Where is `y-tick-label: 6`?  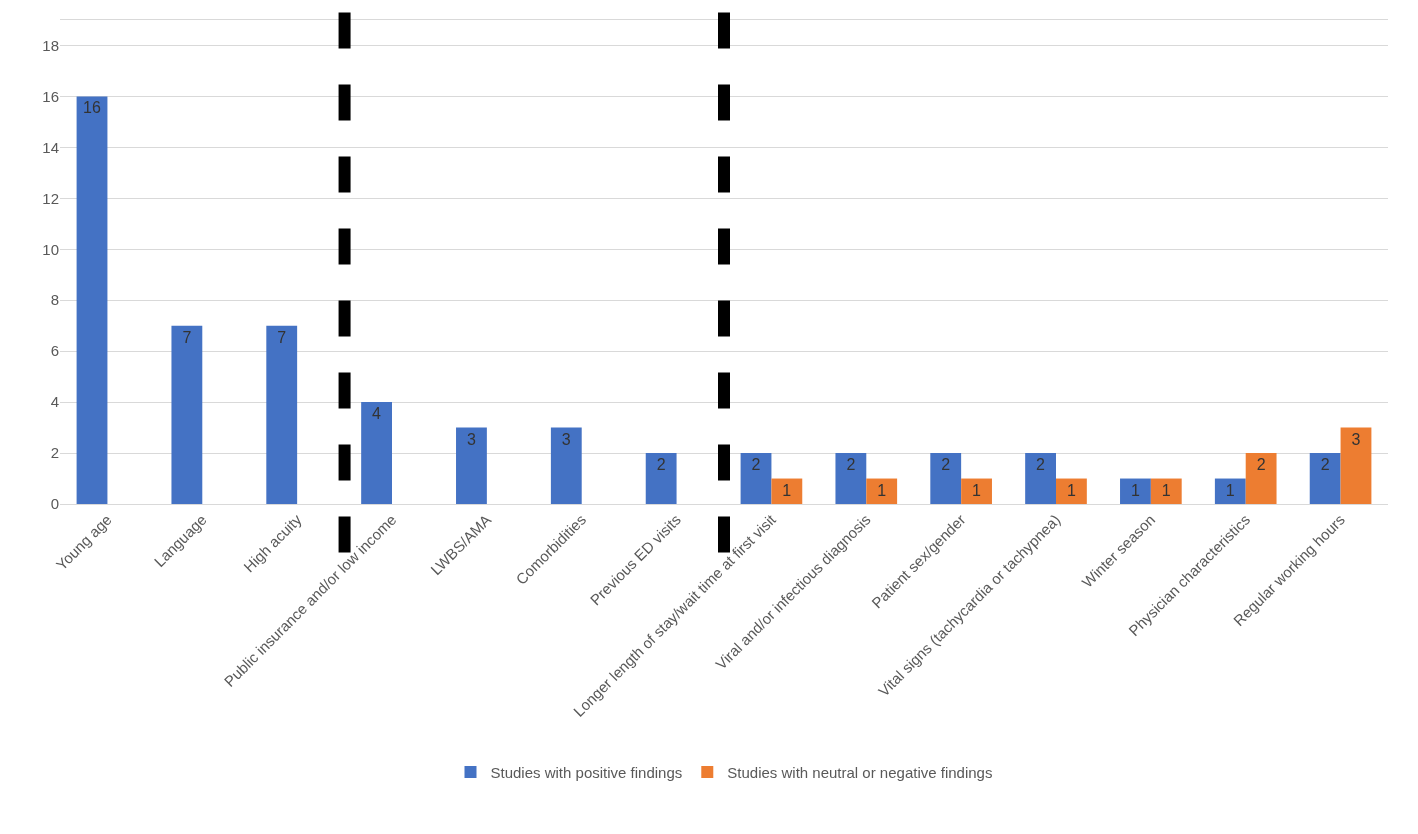
y-tick-label: 6 is located at coordinates (54, 351).